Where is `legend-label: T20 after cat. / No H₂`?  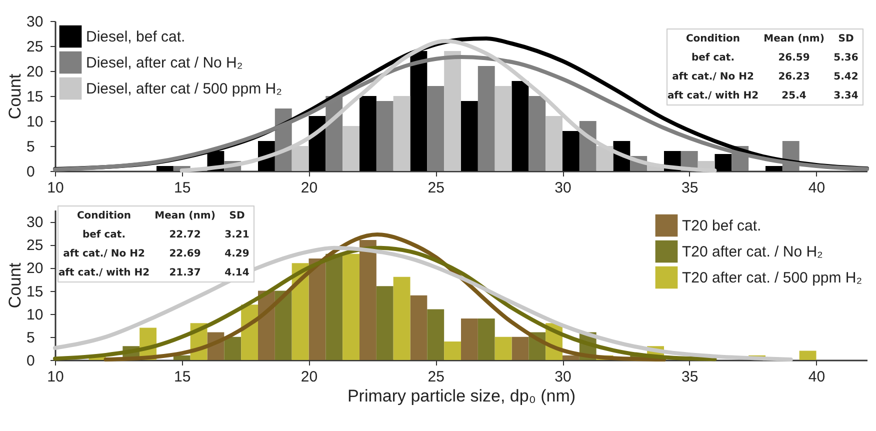
legend-label: T20 after cat. / No H₂ is located at coordinates (753, 252).